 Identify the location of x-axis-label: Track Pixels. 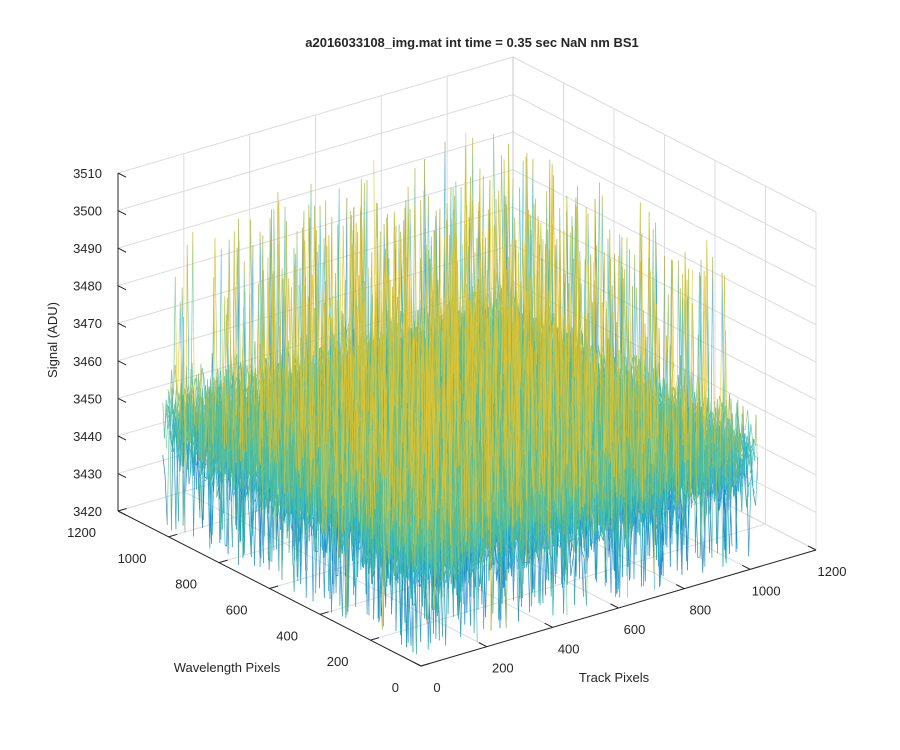
(614, 677).